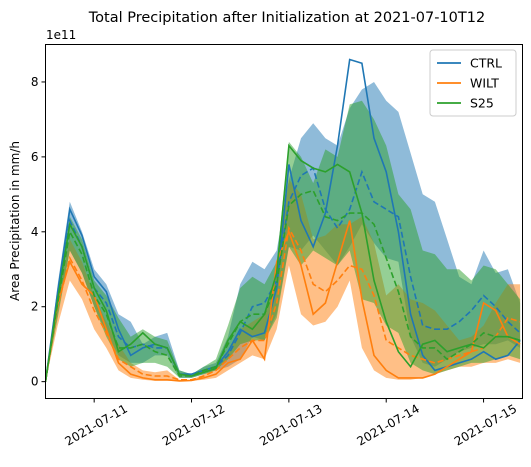 This screenshot has height=467, width=531. I want to click on x-tick-label: 2021-07-12, so click(193, 425).